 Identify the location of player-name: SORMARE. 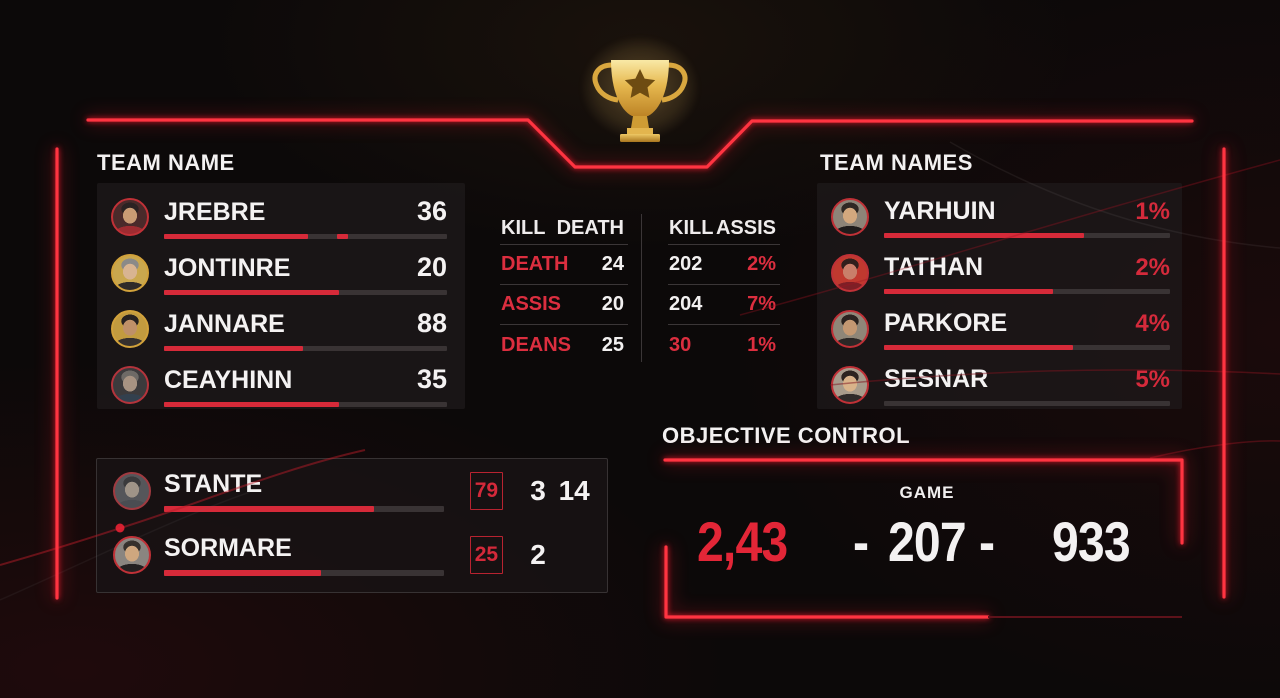
(228, 548).